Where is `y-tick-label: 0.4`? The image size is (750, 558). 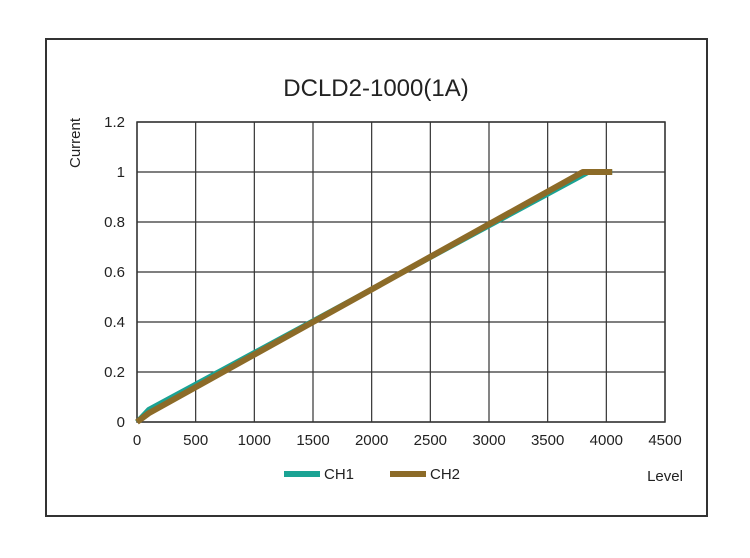 y-tick-label: 0.4 is located at coordinates (114, 322).